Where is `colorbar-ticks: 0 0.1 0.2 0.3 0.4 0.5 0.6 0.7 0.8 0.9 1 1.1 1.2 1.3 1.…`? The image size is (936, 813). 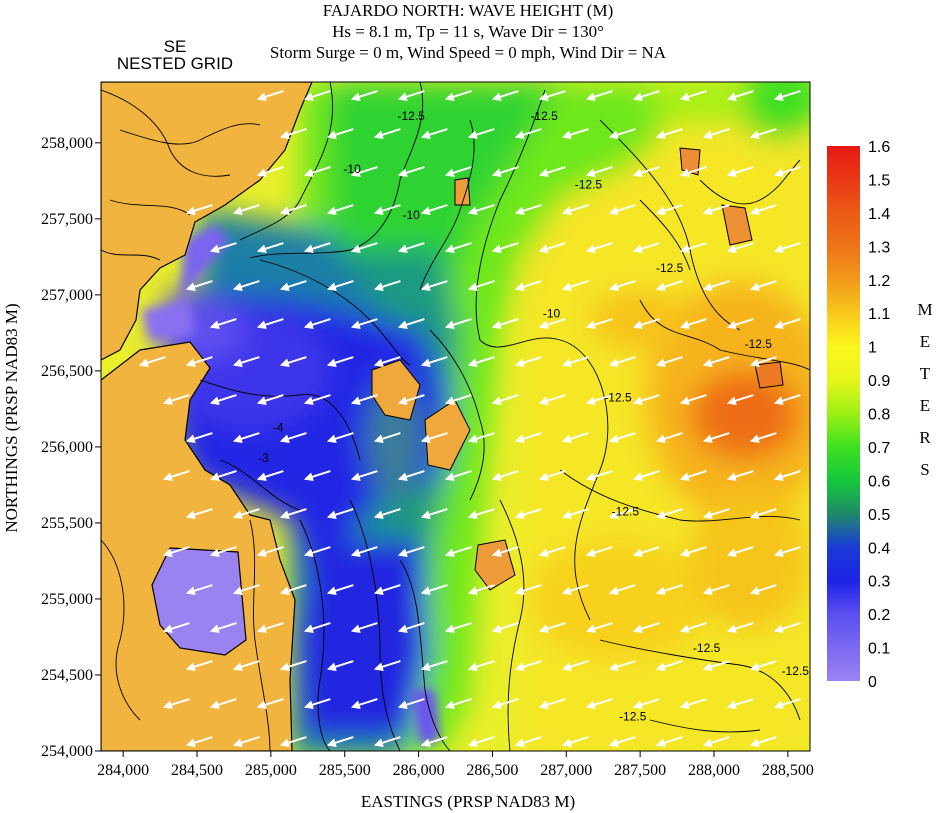
colorbar-ticks: 0 0.1 0.2 0.3 0.4 0.5 0.6 0.7 0.8 0.9 1 1.1 1.2 1.3 1.… is located at coordinates (879, 415).